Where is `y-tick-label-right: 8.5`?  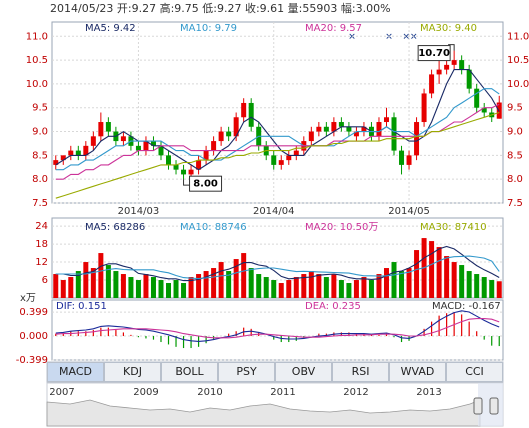 y-tick-label-right: 8.5 is located at coordinates (515, 155).